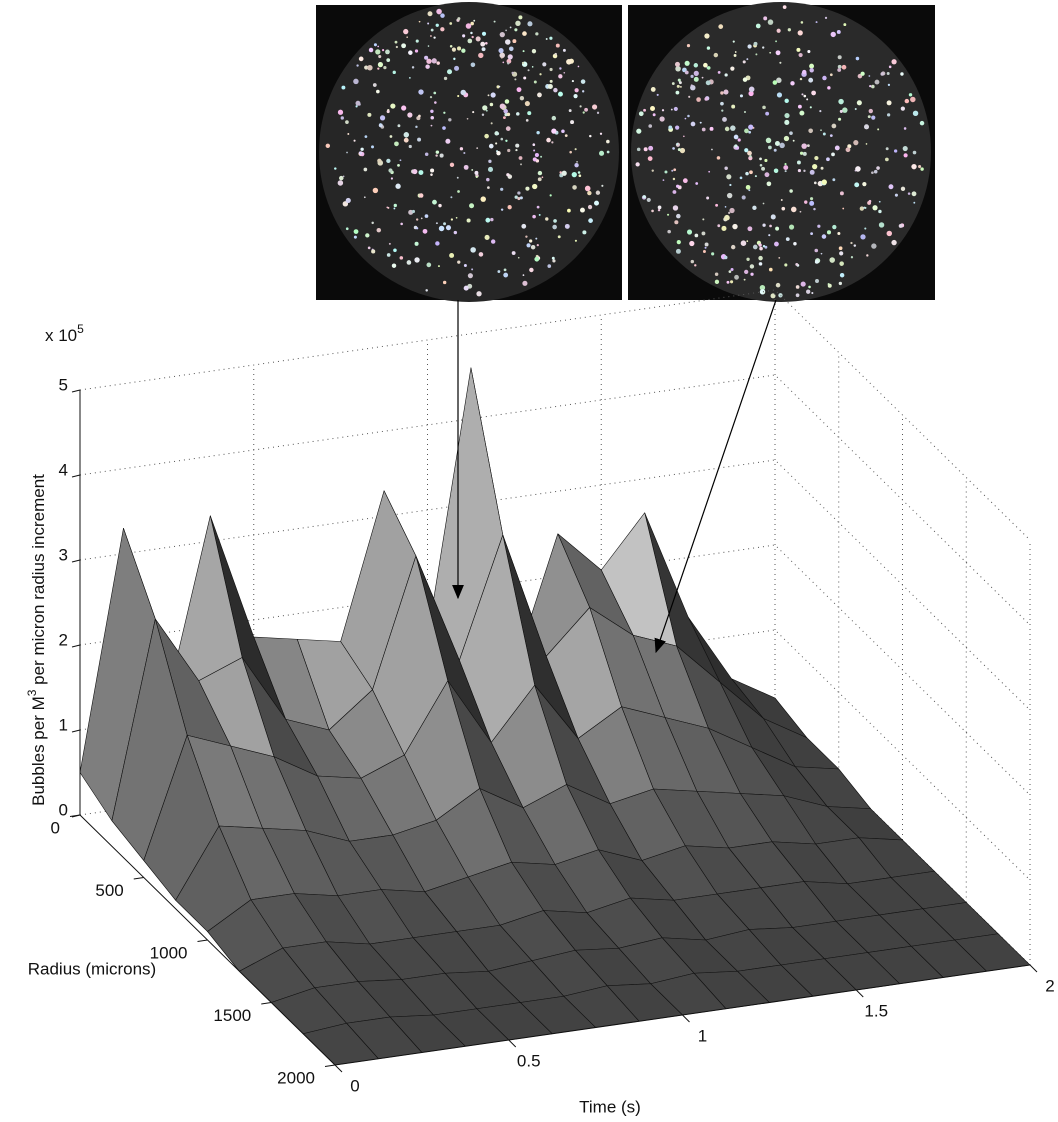  What do you see at coordinates (859, 993) in the screenshot?
I see `x-tick` at bounding box center [859, 993].